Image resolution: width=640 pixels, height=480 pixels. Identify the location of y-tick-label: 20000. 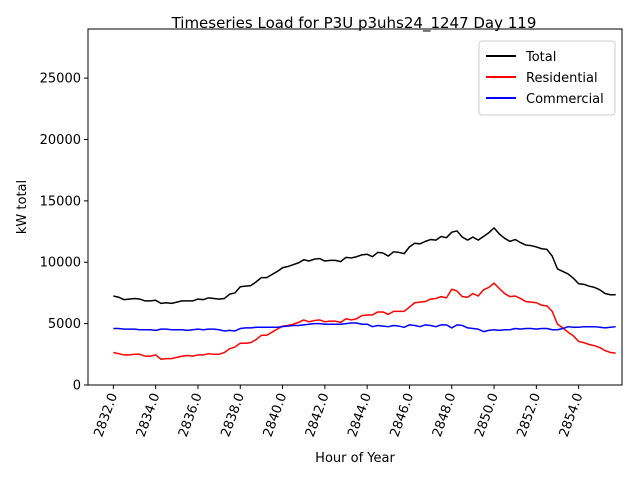
(60, 140).